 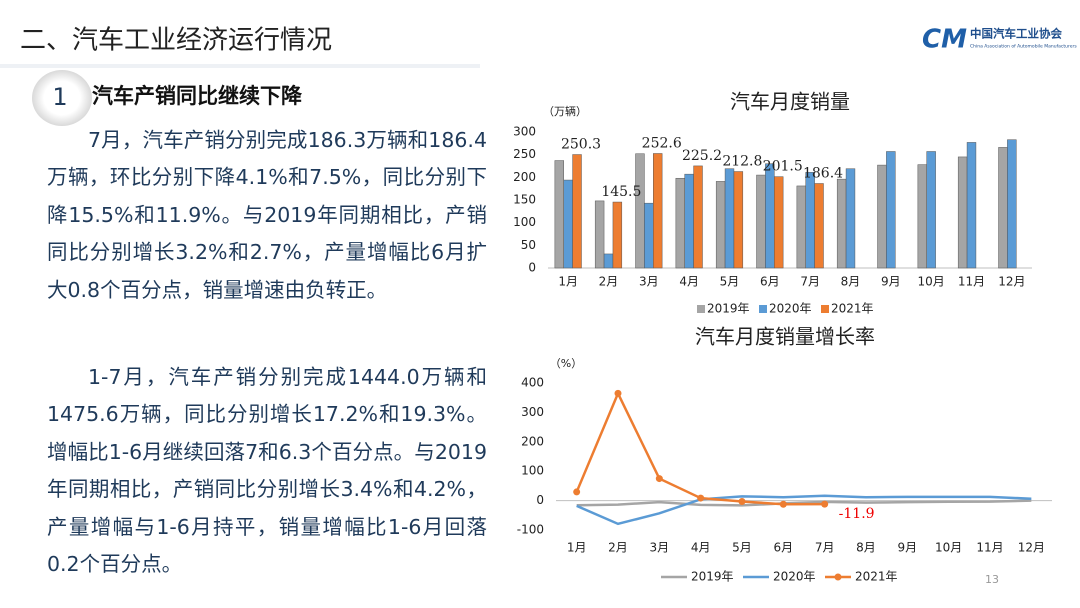 What do you see at coordinates (823, 173) in the screenshot?
I see `data-label: 186.4` at bounding box center [823, 173].